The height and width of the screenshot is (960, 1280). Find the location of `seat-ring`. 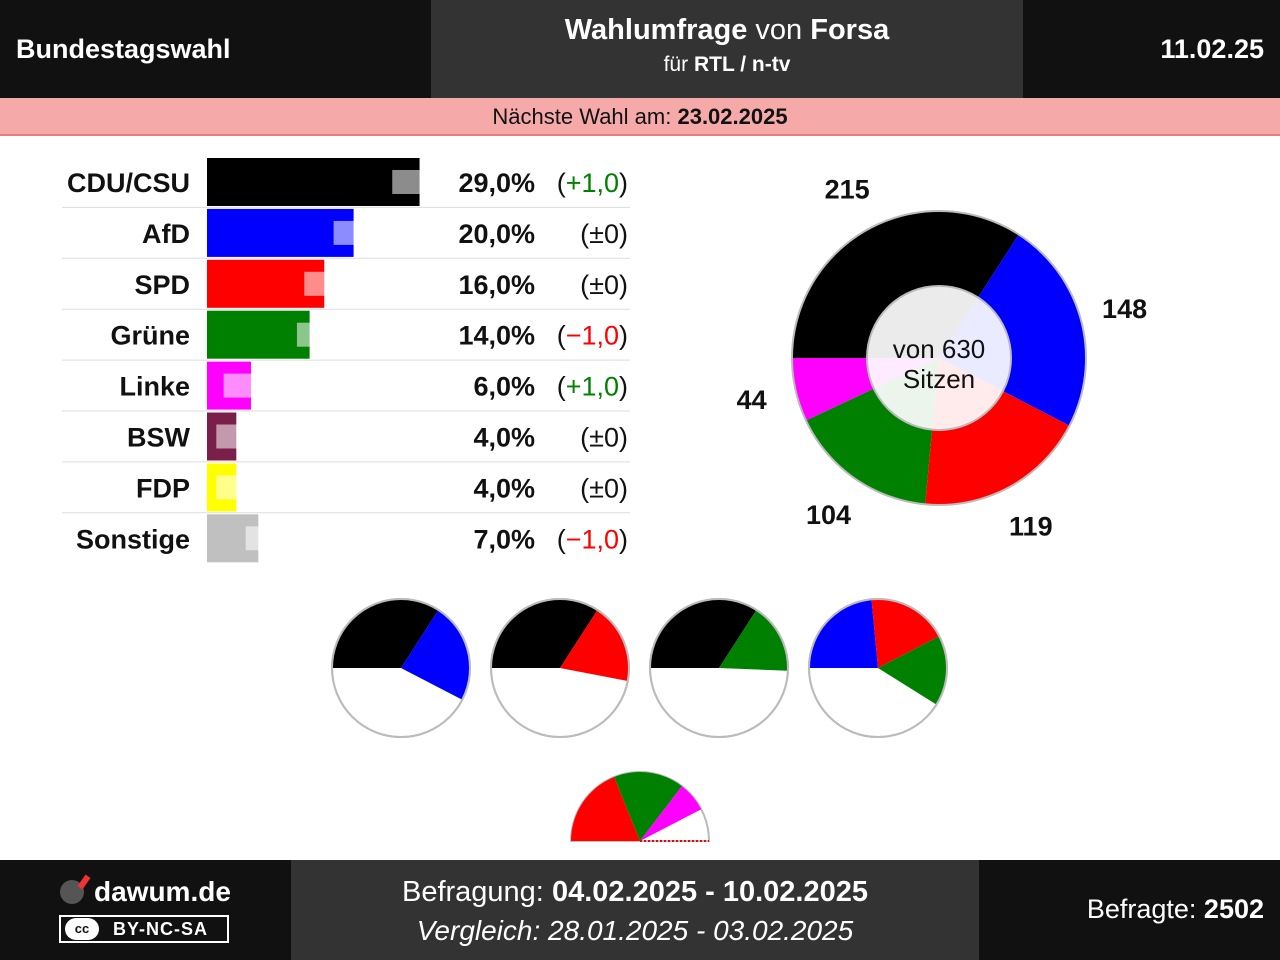

seat-ring is located at coordinates (939, 358).